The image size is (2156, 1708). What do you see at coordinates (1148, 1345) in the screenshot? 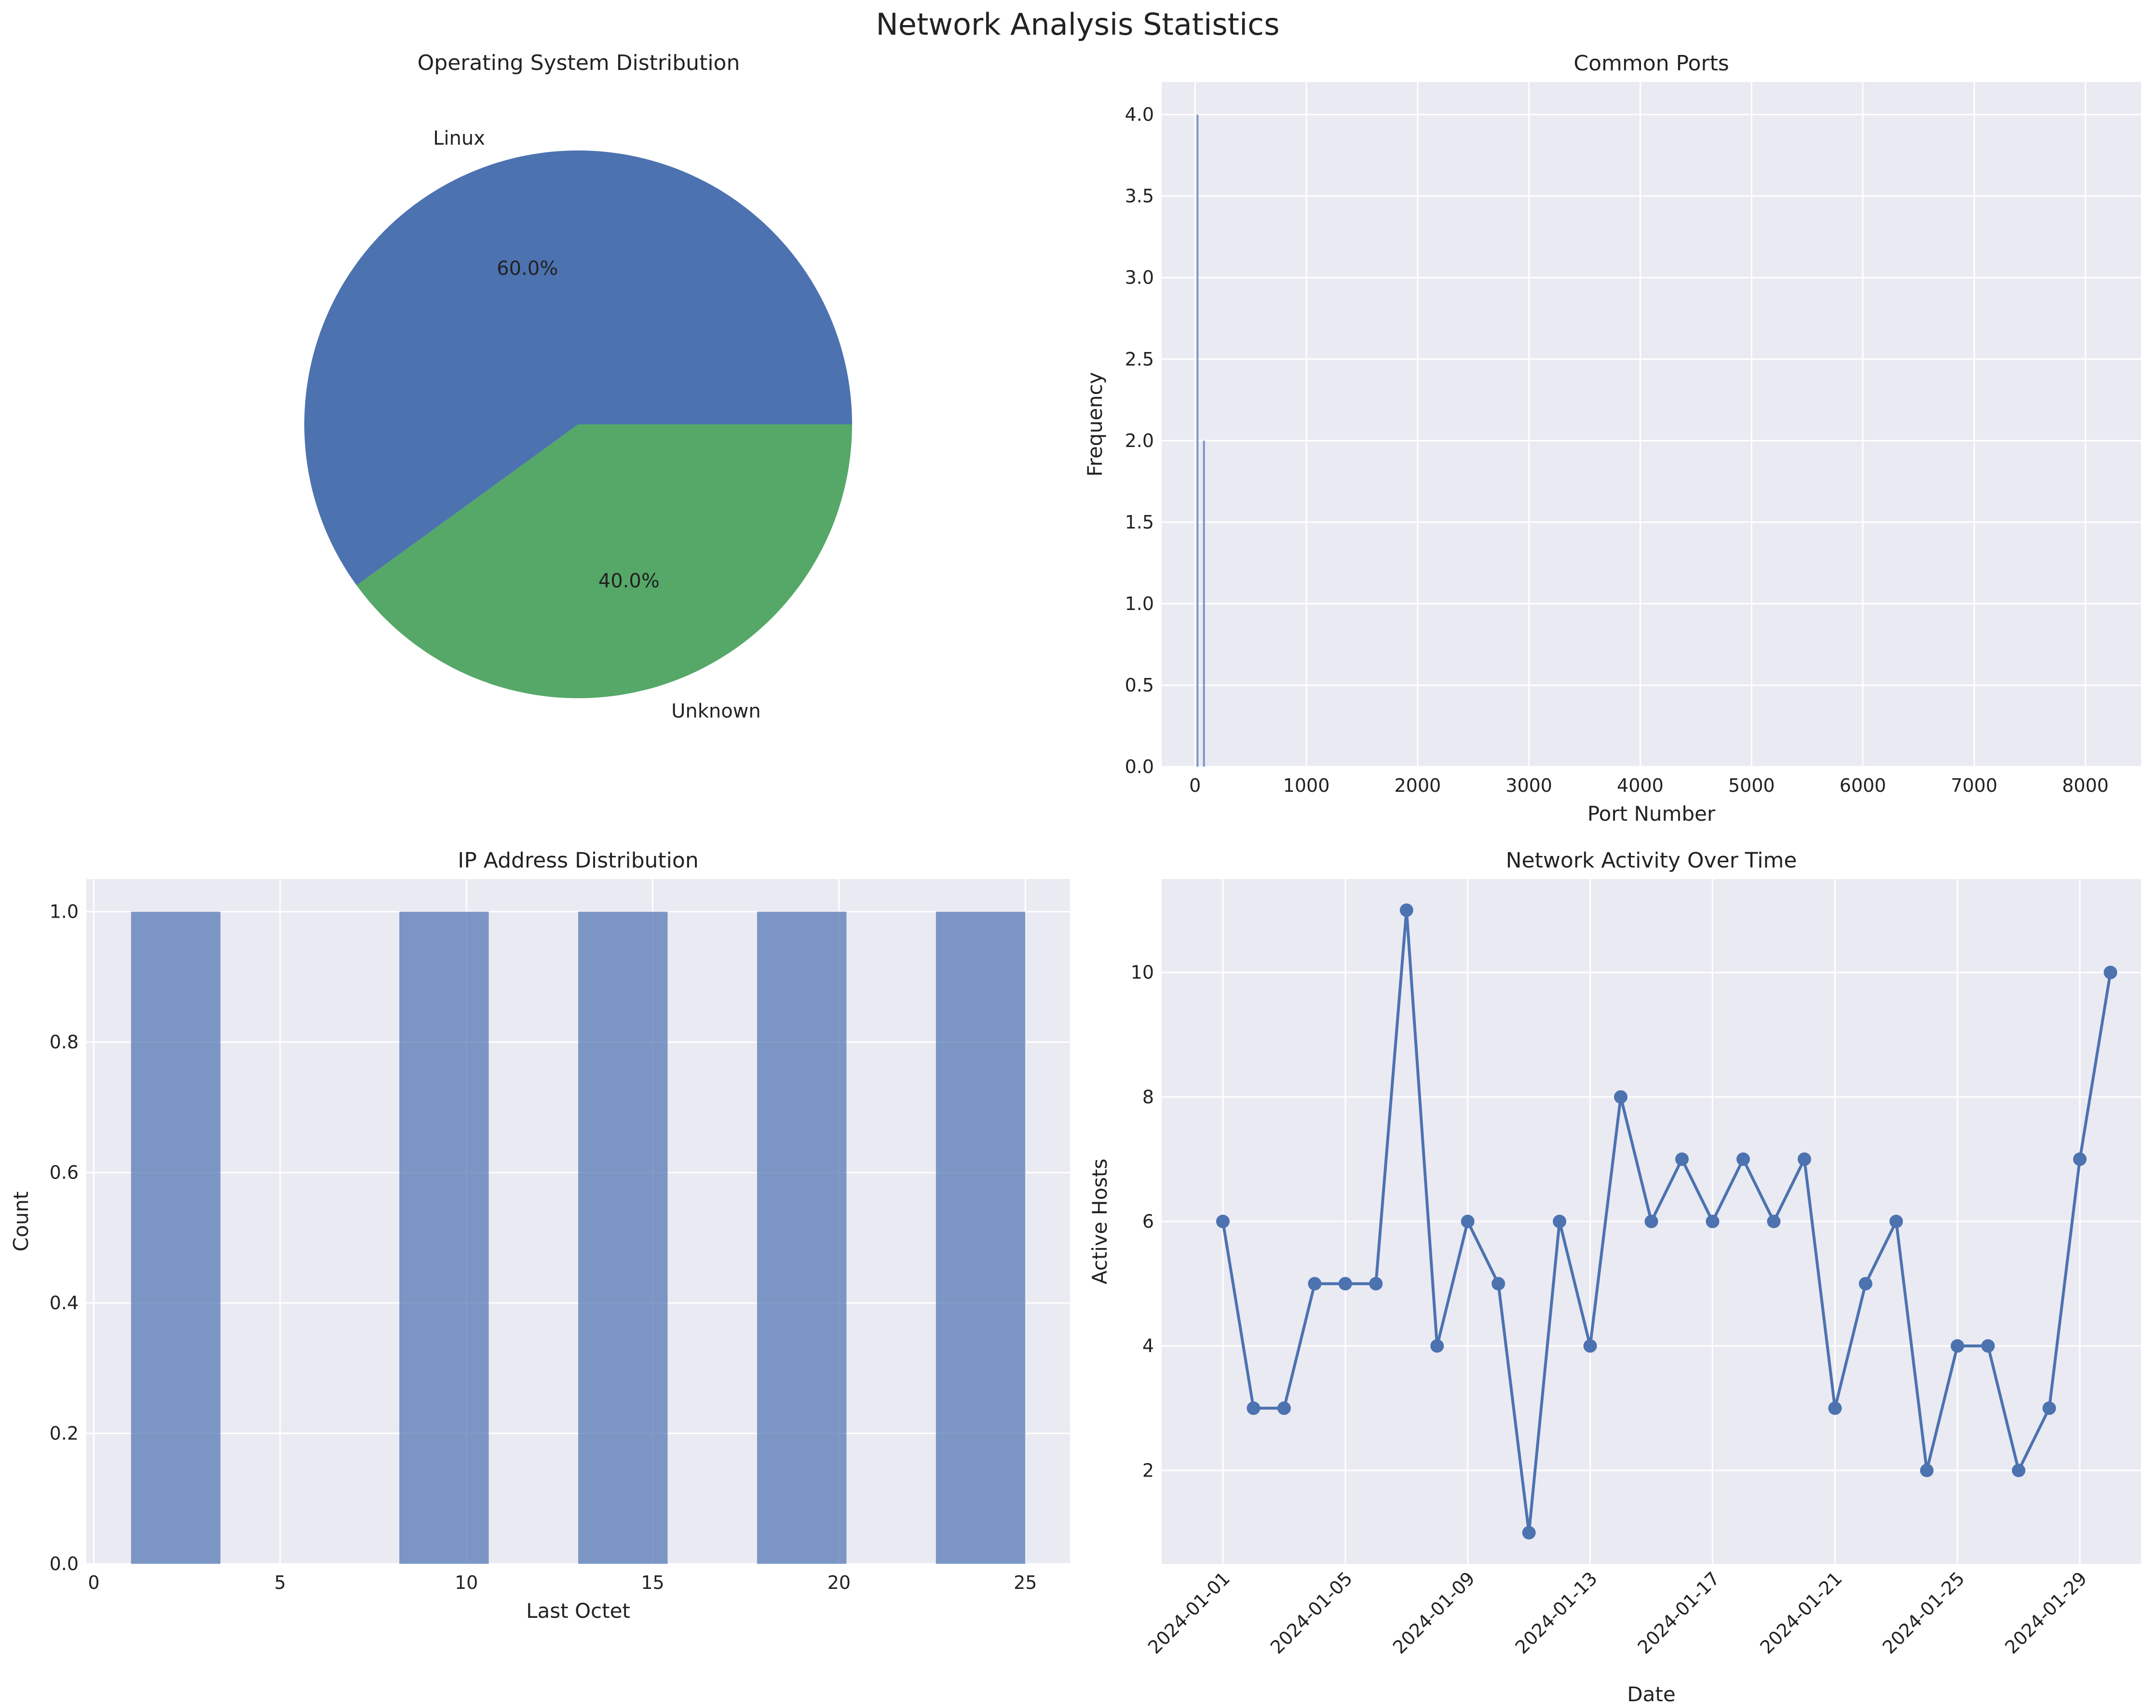
I see `y-tick-label: 4` at bounding box center [1148, 1345].